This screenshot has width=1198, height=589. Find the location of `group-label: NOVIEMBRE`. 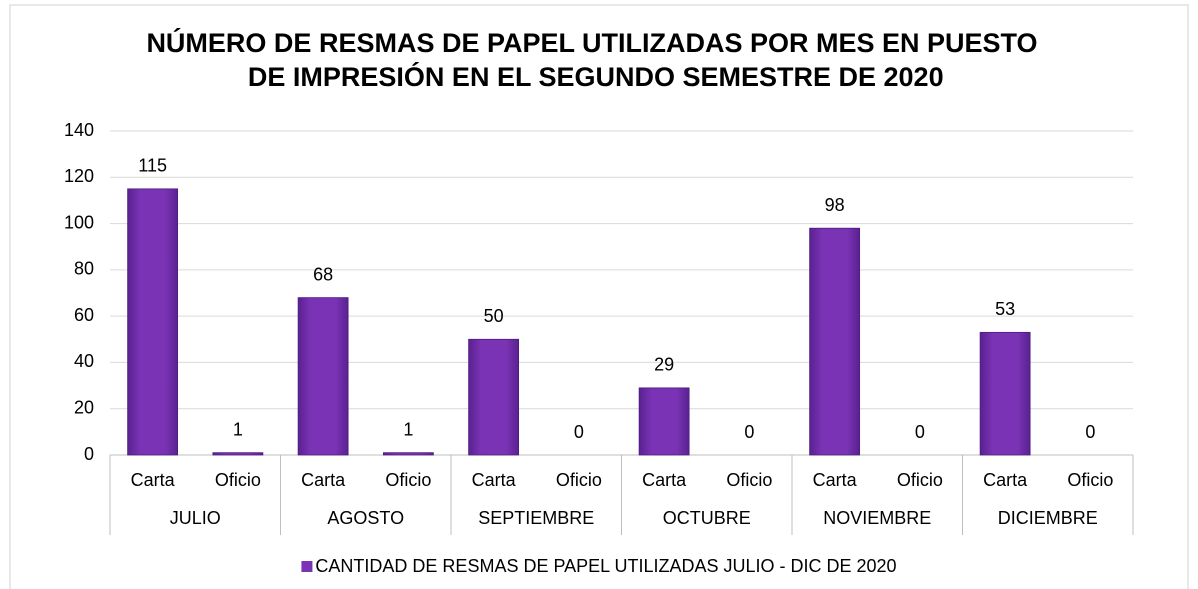

group-label: NOVIEMBRE is located at coordinates (877, 518).